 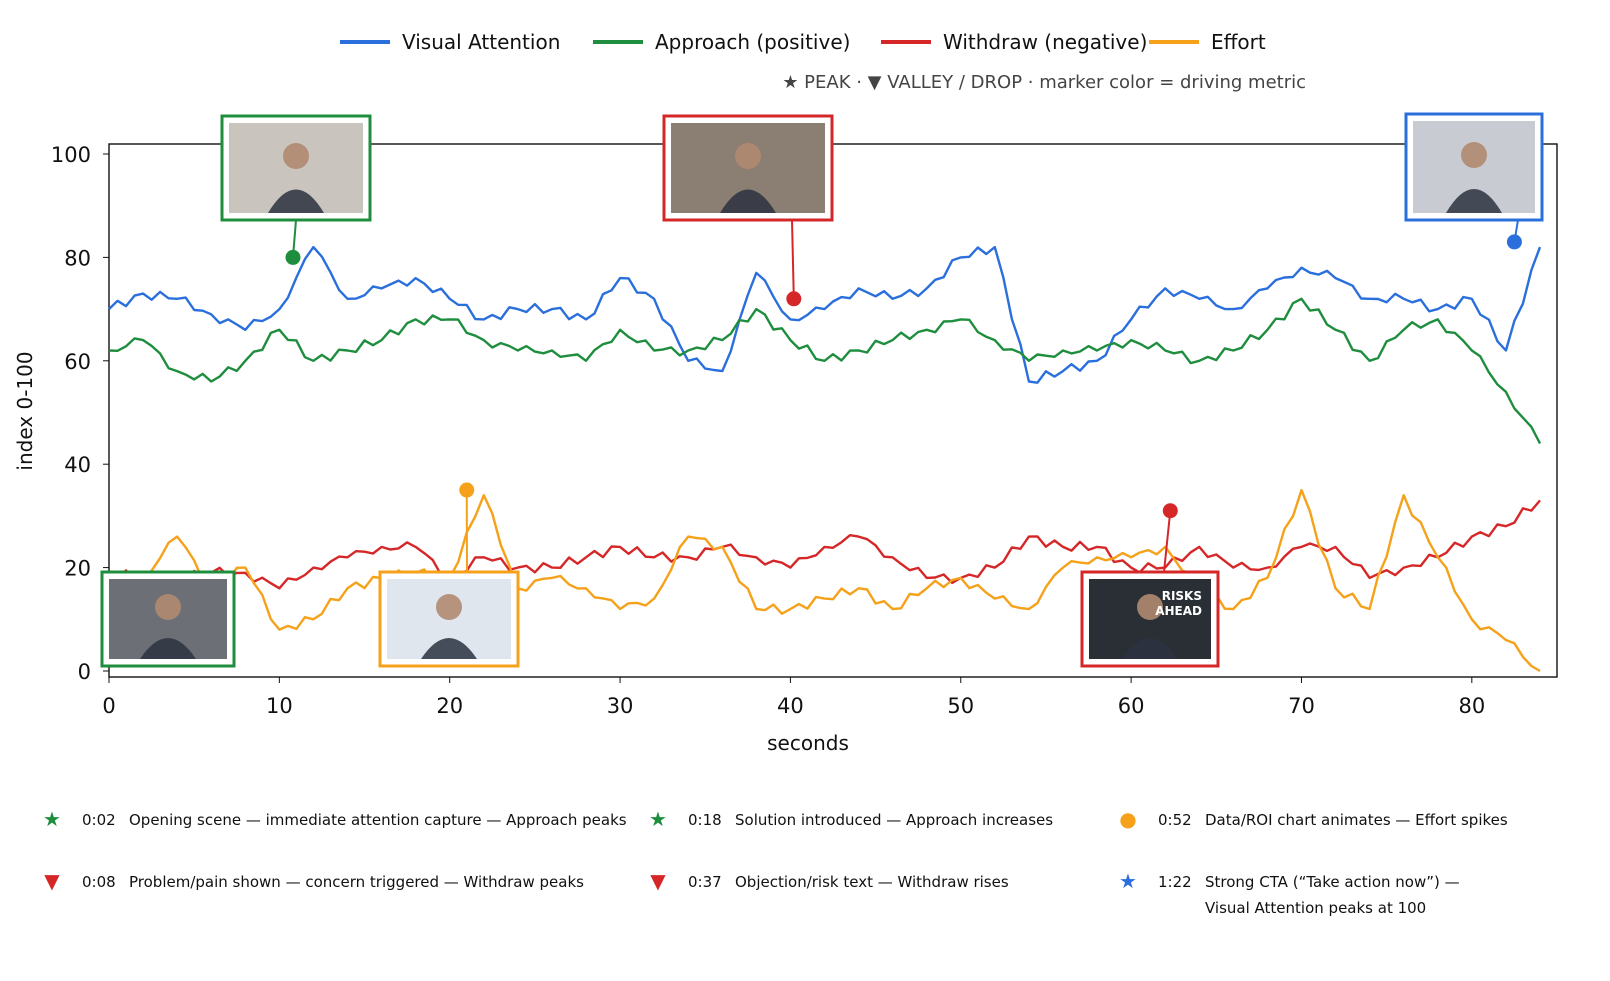 What do you see at coordinates (1175, 882) in the screenshot?
I see `annotation-time: 1:22` at bounding box center [1175, 882].